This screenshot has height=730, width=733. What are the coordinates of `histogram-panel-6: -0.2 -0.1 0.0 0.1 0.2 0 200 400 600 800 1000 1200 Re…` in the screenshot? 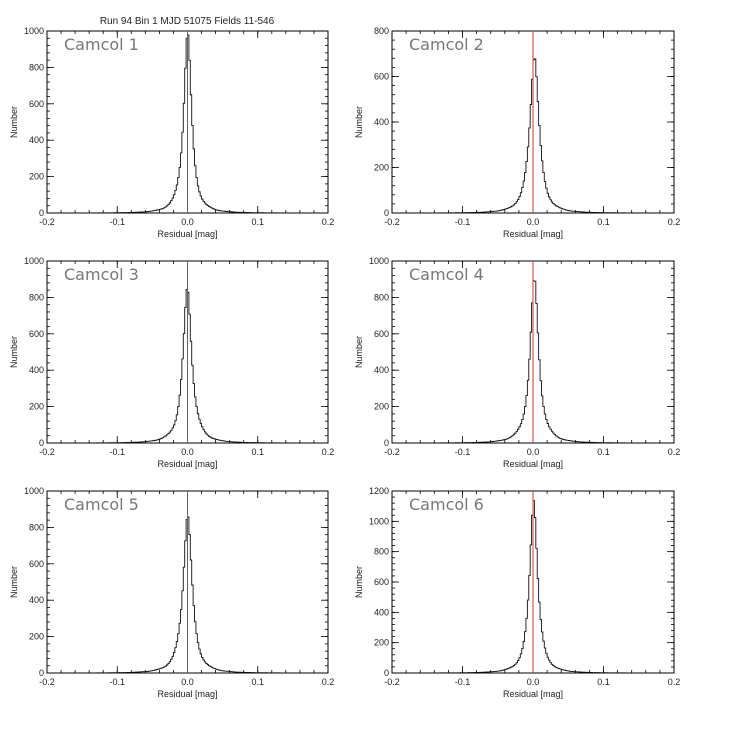 It's located at (517, 592).